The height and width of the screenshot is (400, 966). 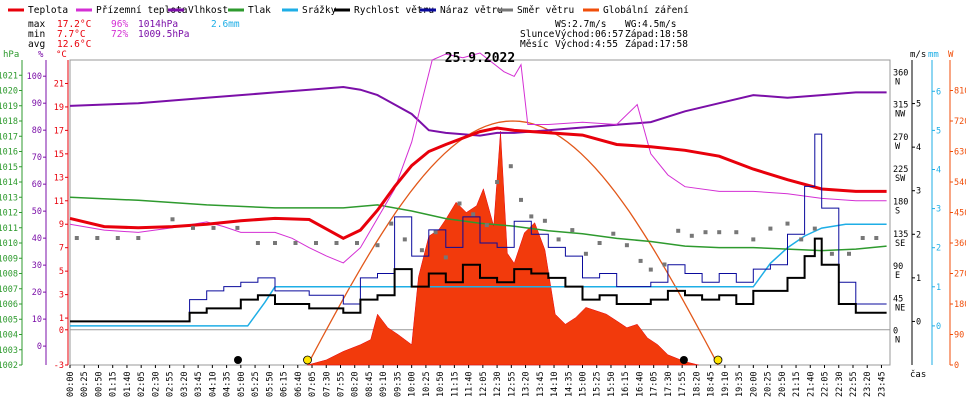 I want to click on axis-label-hpa: 1002, so click(x=9, y=366).